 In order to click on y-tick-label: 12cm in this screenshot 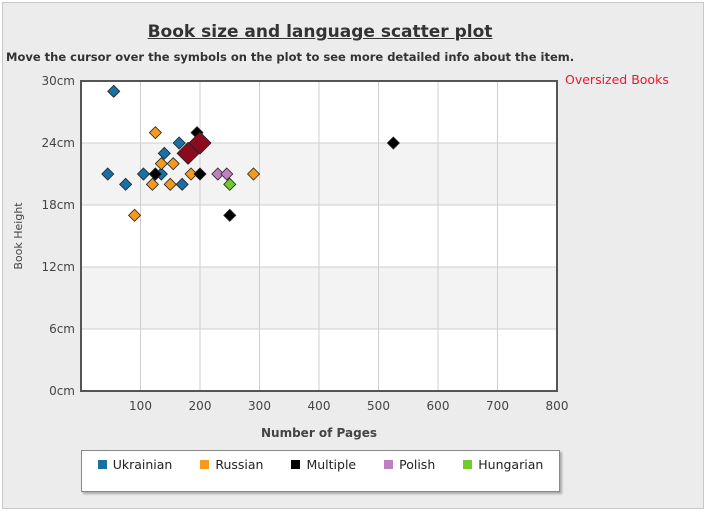, I will do `click(58, 267)`.